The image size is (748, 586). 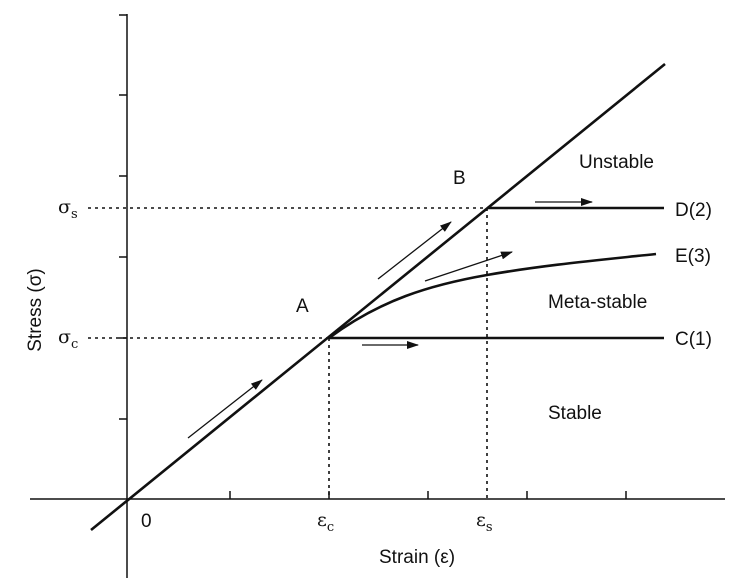 What do you see at coordinates (616, 162) in the screenshot?
I see `region-unstable-label: Unstable` at bounding box center [616, 162].